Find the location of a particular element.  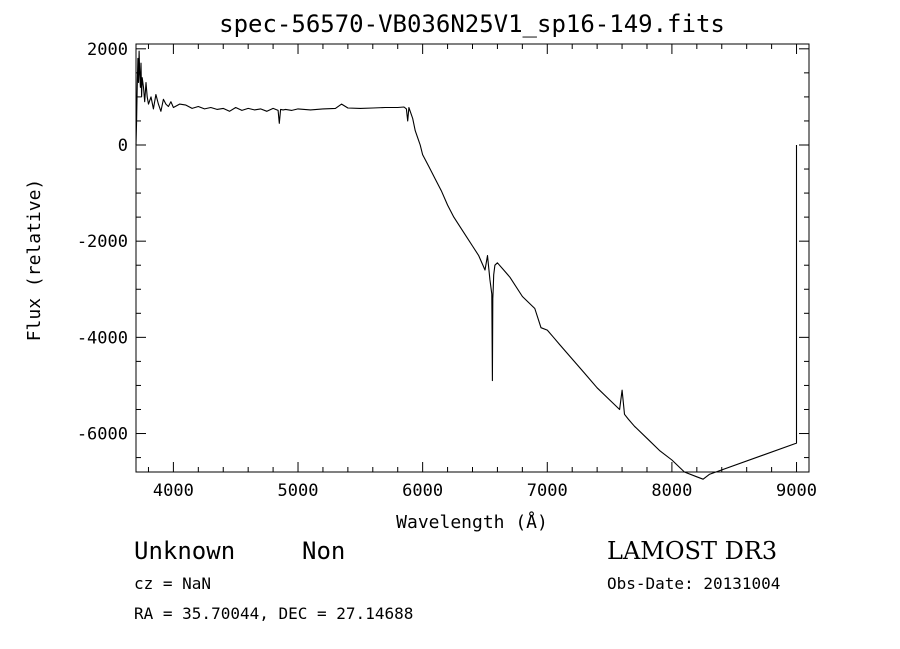

y-tick-label: 2000 is located at coordinates (107, 50).